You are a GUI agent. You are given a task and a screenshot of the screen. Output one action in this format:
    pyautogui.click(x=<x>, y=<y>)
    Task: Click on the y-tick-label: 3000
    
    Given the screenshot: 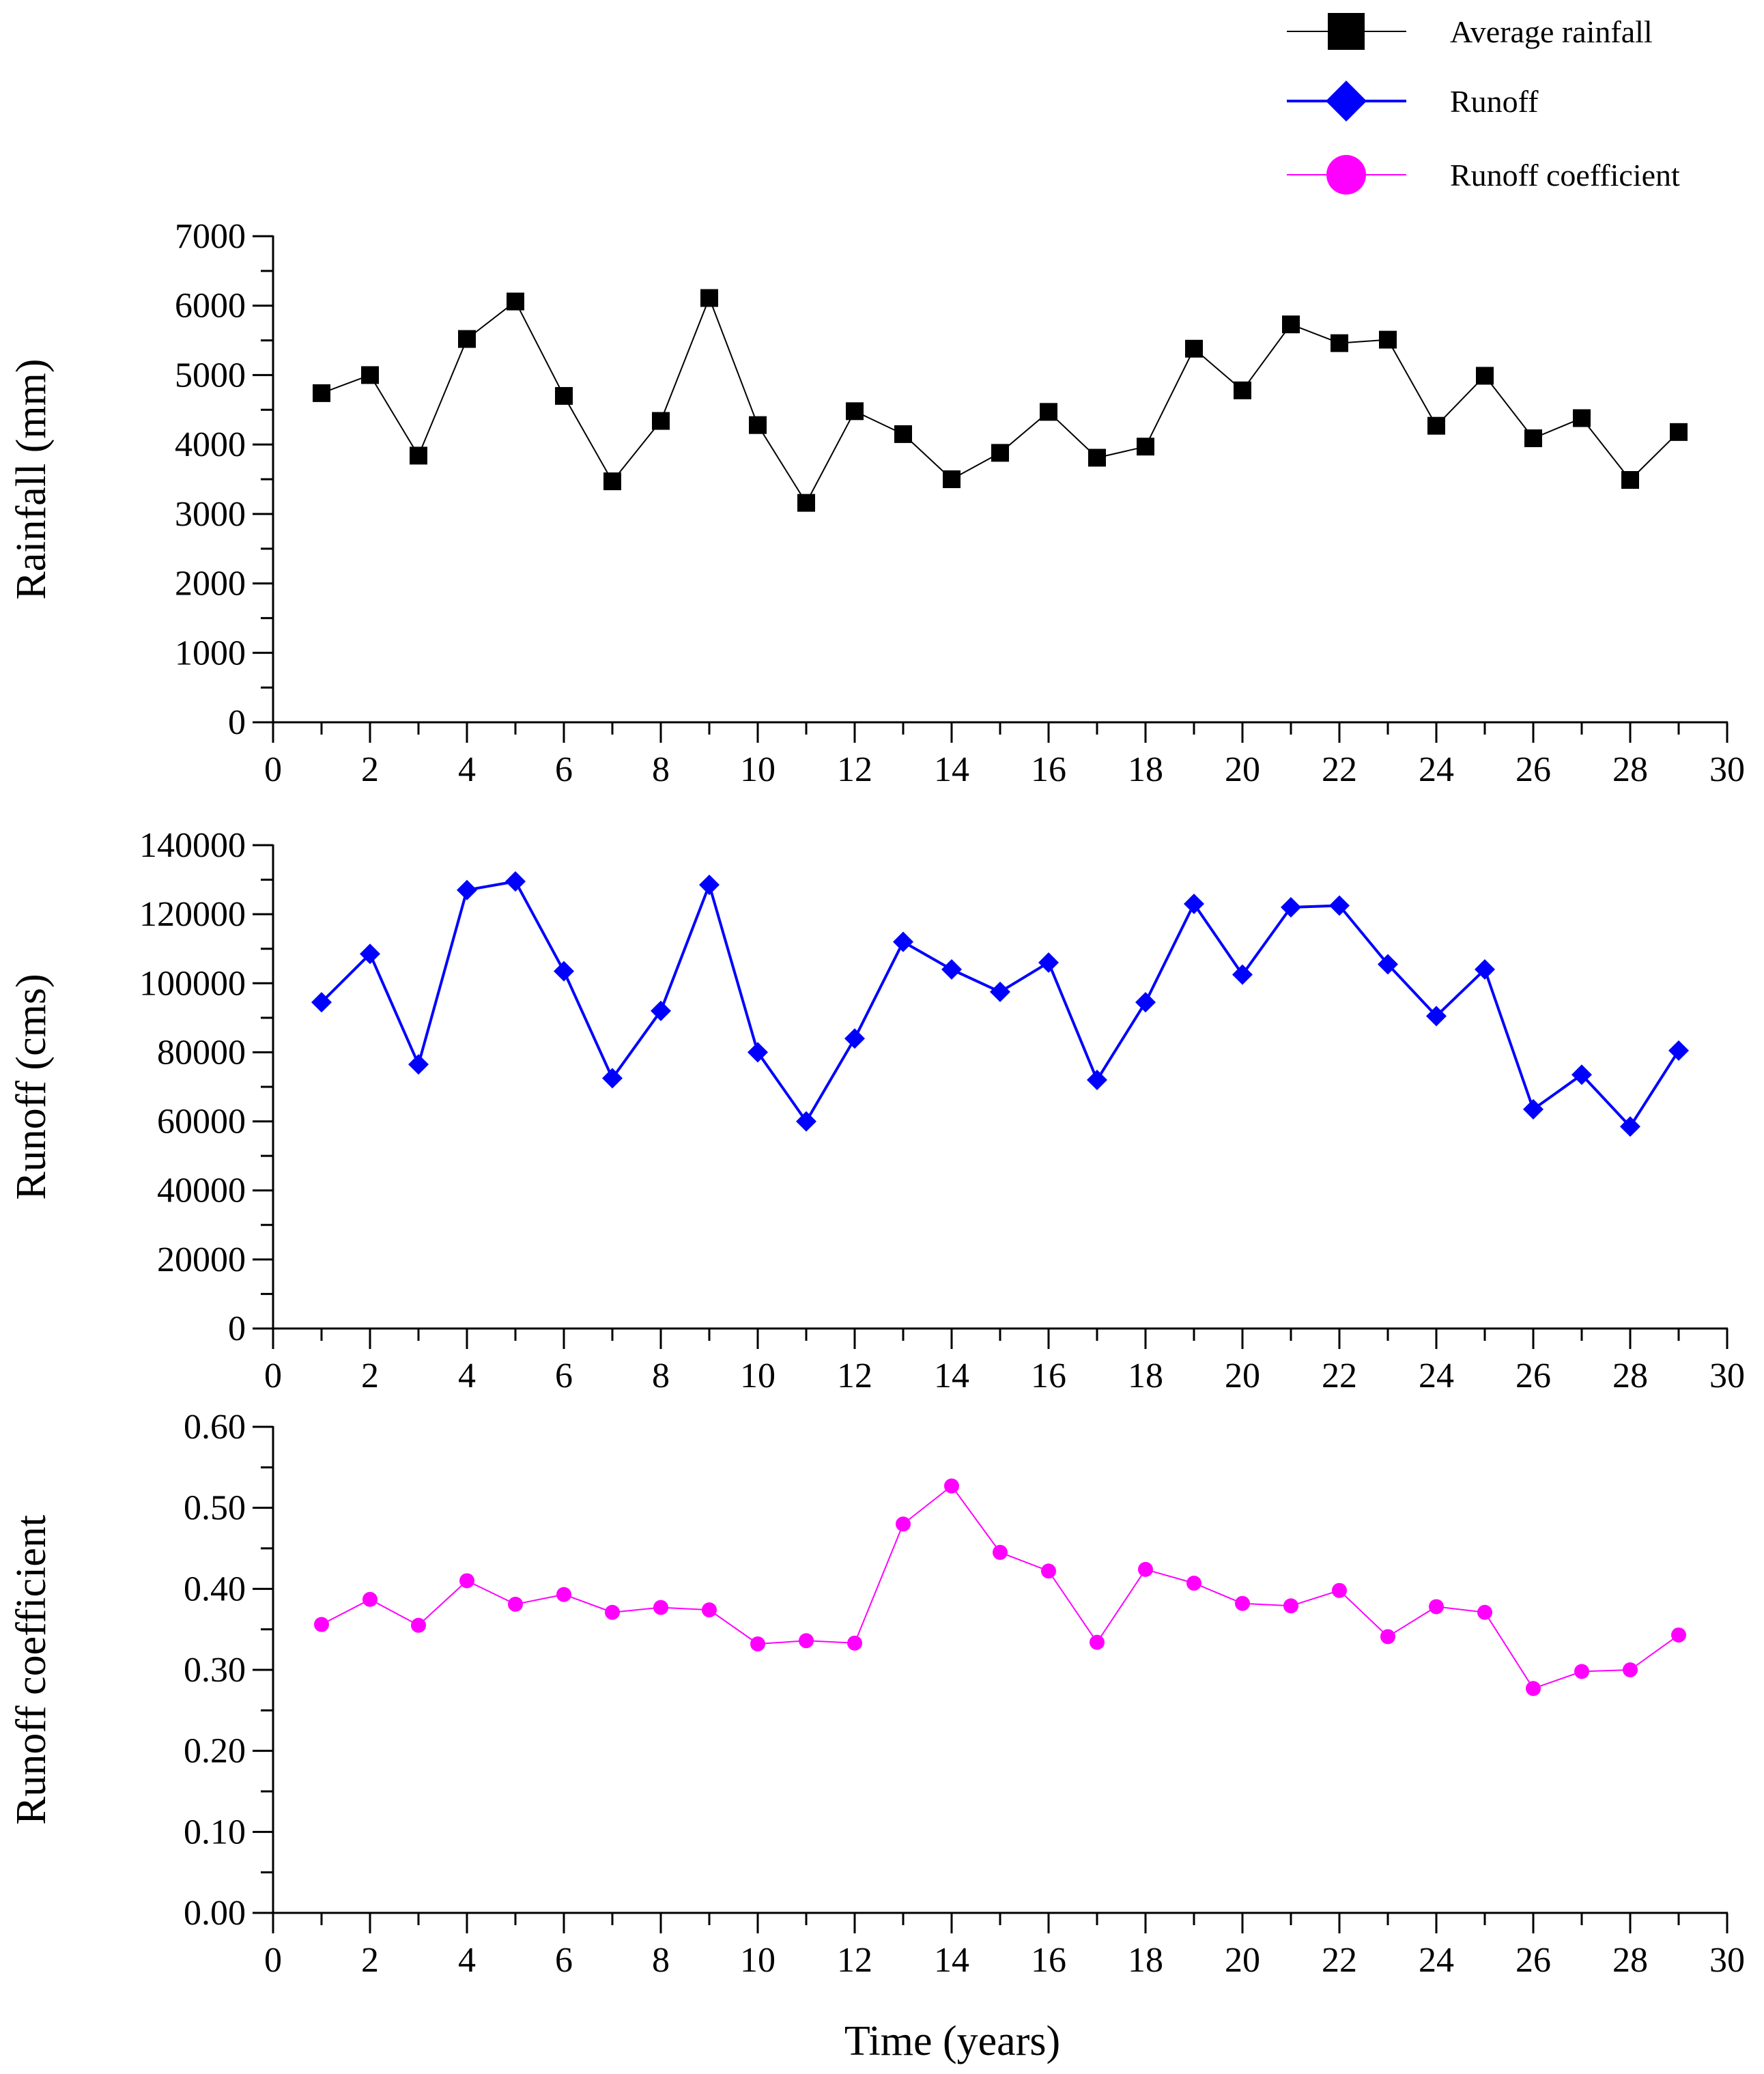 What is the action you would take?
    pyautogui.click(x=210, y=514)
    